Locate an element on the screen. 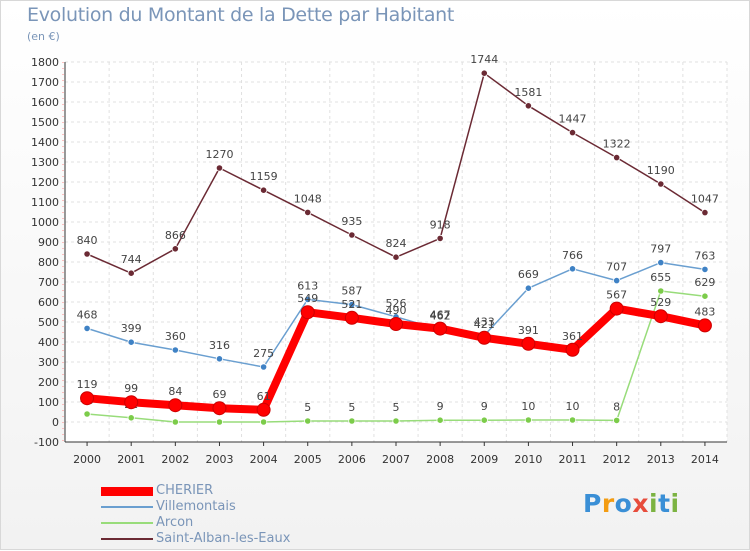 Image resolution: width=750 pixels, height=551 pixels. y-tick-label: 1000 is located at coordinates (45, 222).